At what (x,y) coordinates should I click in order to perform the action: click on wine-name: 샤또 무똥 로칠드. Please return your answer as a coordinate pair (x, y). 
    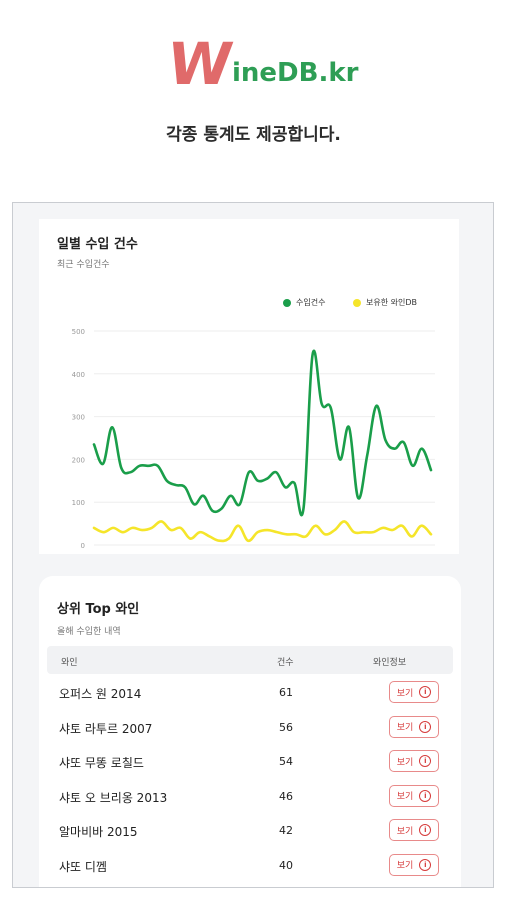
    Looking at the image, I should click on (101, 763).